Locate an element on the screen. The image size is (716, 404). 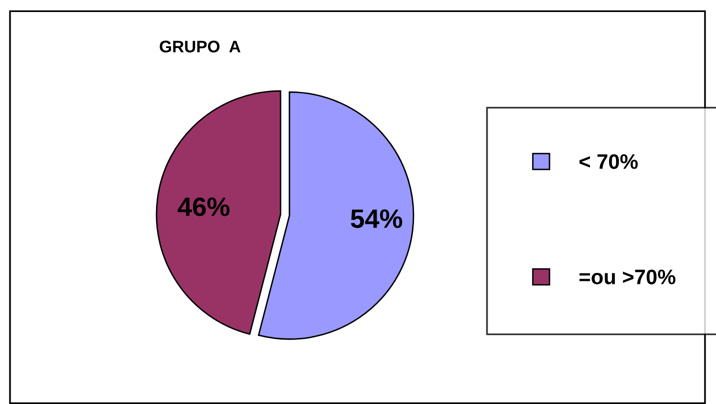
legend-label: =ou >70% is located at coordinates (628, 277).